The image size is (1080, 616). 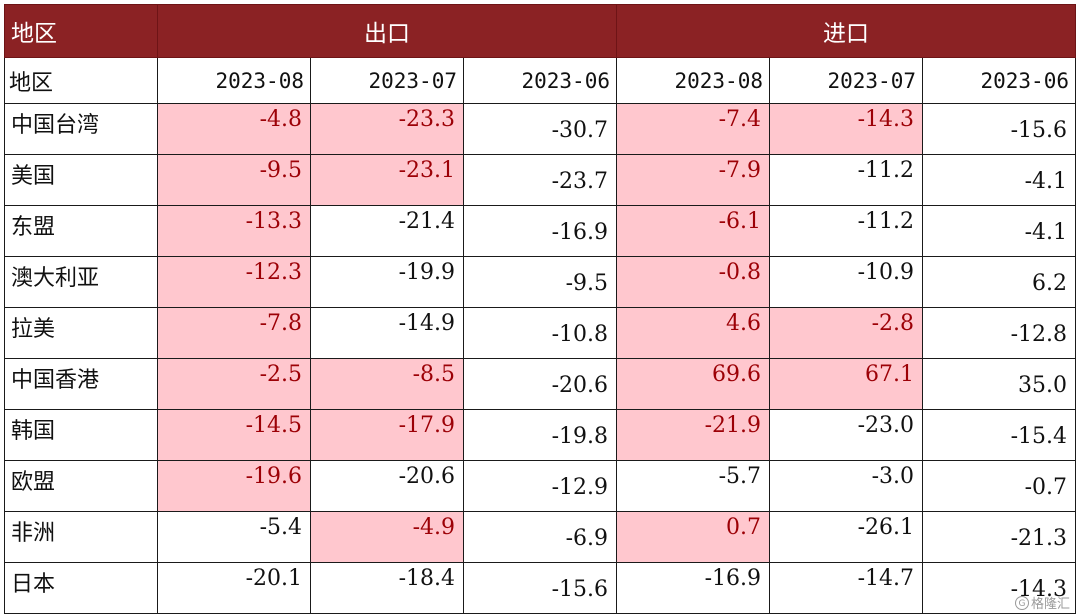 What do you see at coordinates (387, 231) in the screenshot?
I see `value-cell: -21.4` at bounding box center [387, 231].